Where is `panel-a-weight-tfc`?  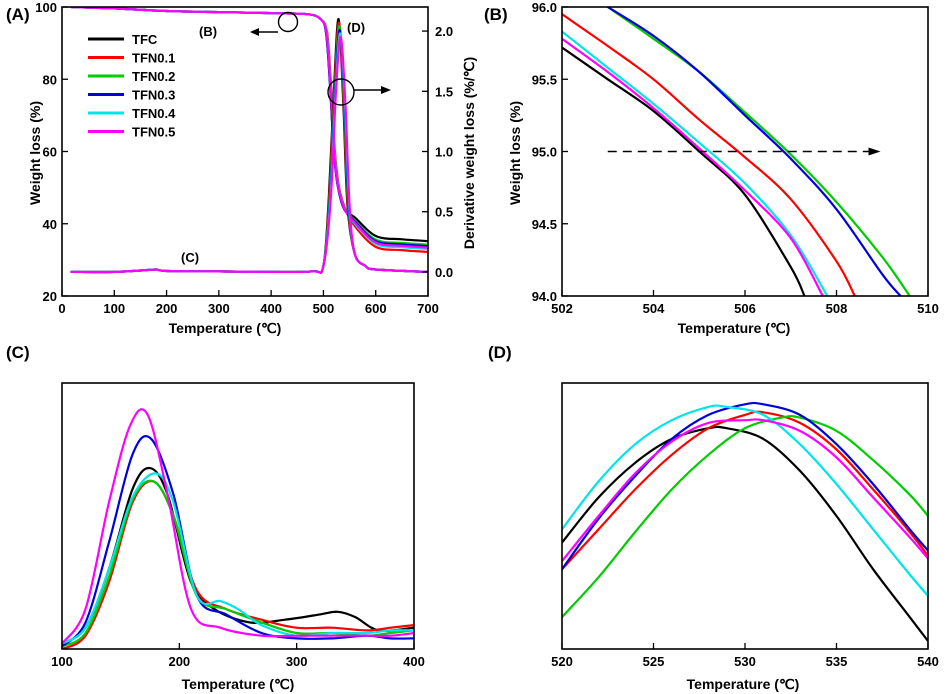
panel-a-weight-tfc is located at coordinates (249, 125).